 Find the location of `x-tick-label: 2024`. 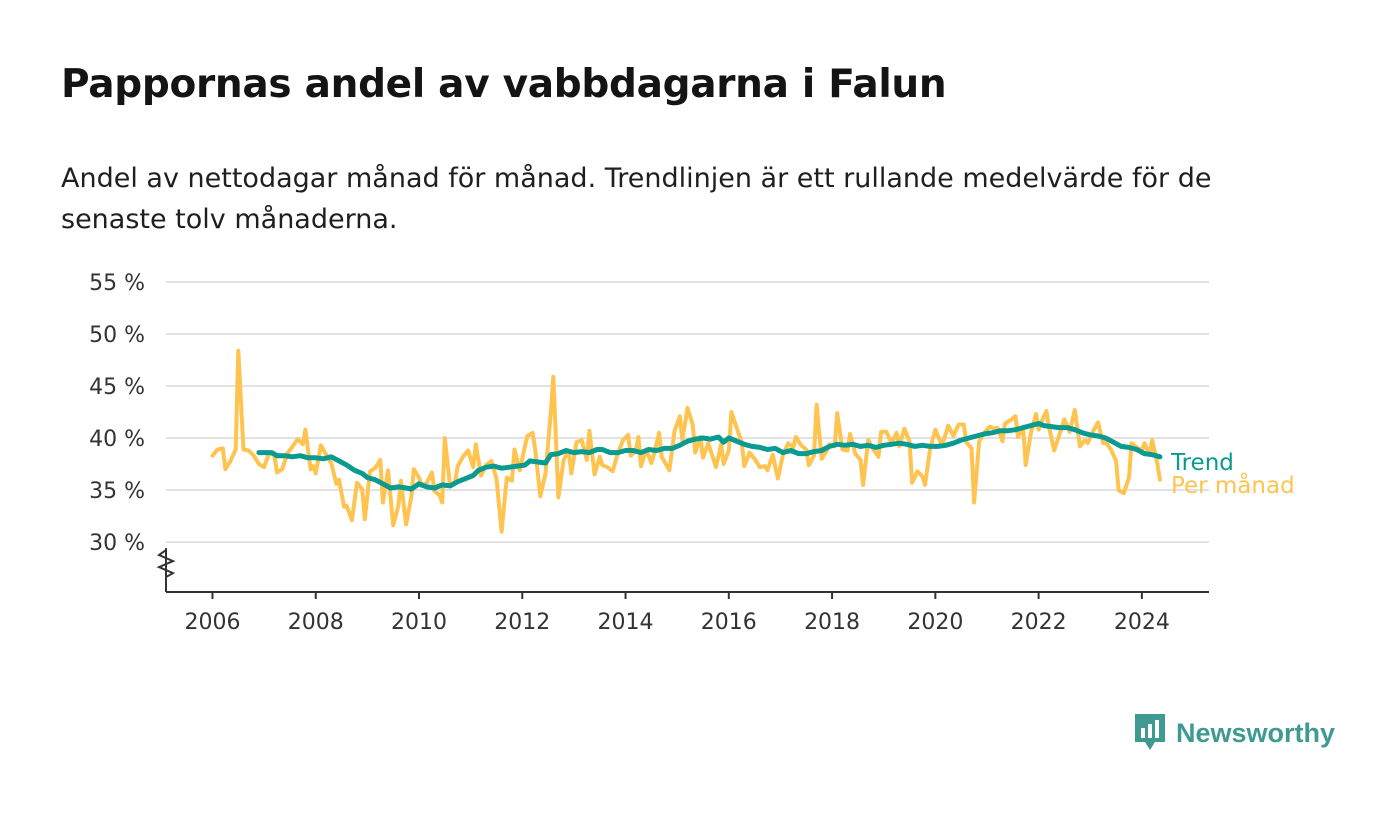

x-tick-label: 2024 is located at coordinates (1142, 622).